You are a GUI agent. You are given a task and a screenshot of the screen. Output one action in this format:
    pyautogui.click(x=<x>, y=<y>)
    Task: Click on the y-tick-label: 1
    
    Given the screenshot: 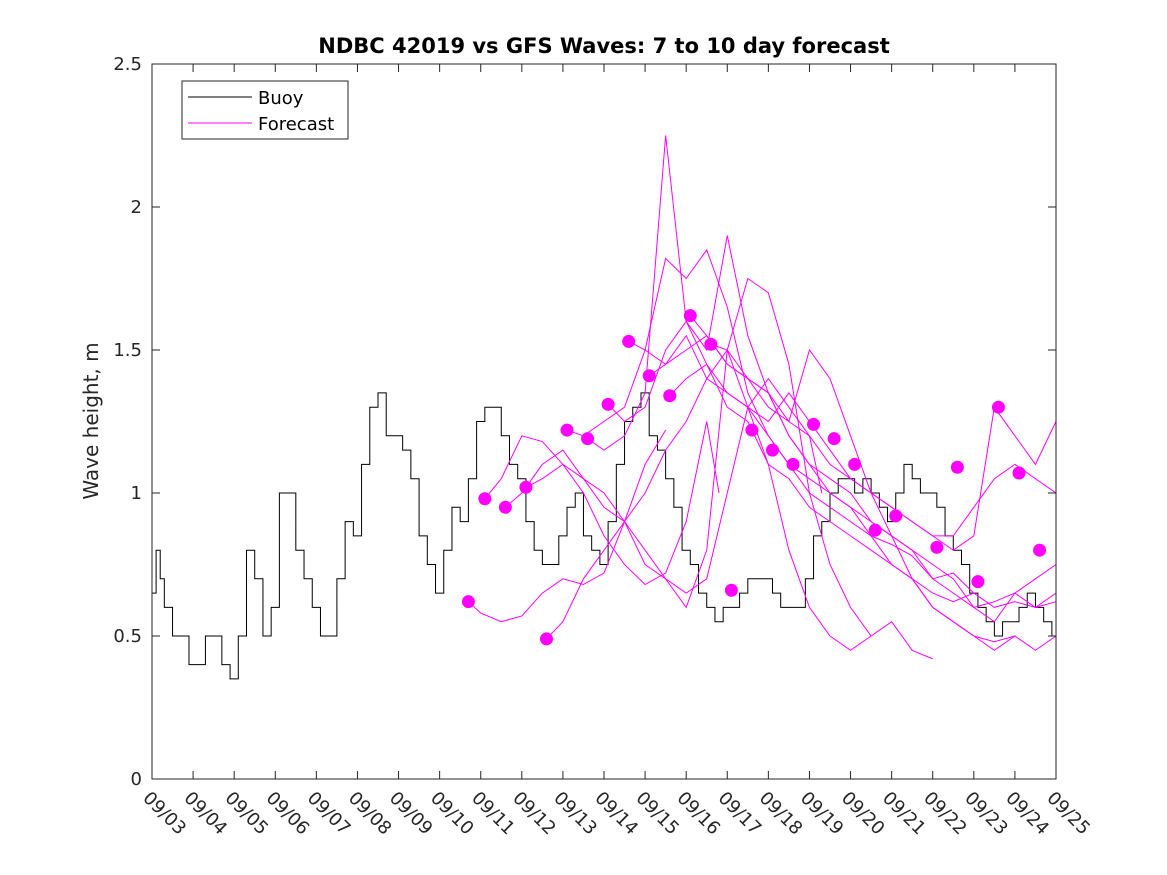 What is the action you would take?
    pyautogui.click(x=136, y=493)
    